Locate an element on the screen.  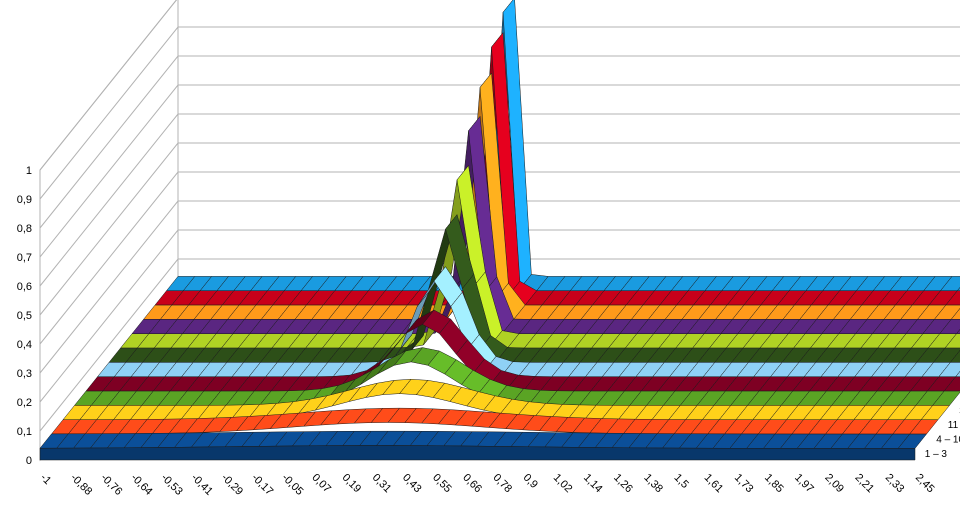
x-tick-label: 2,33 is located at coordinates (895, 484).